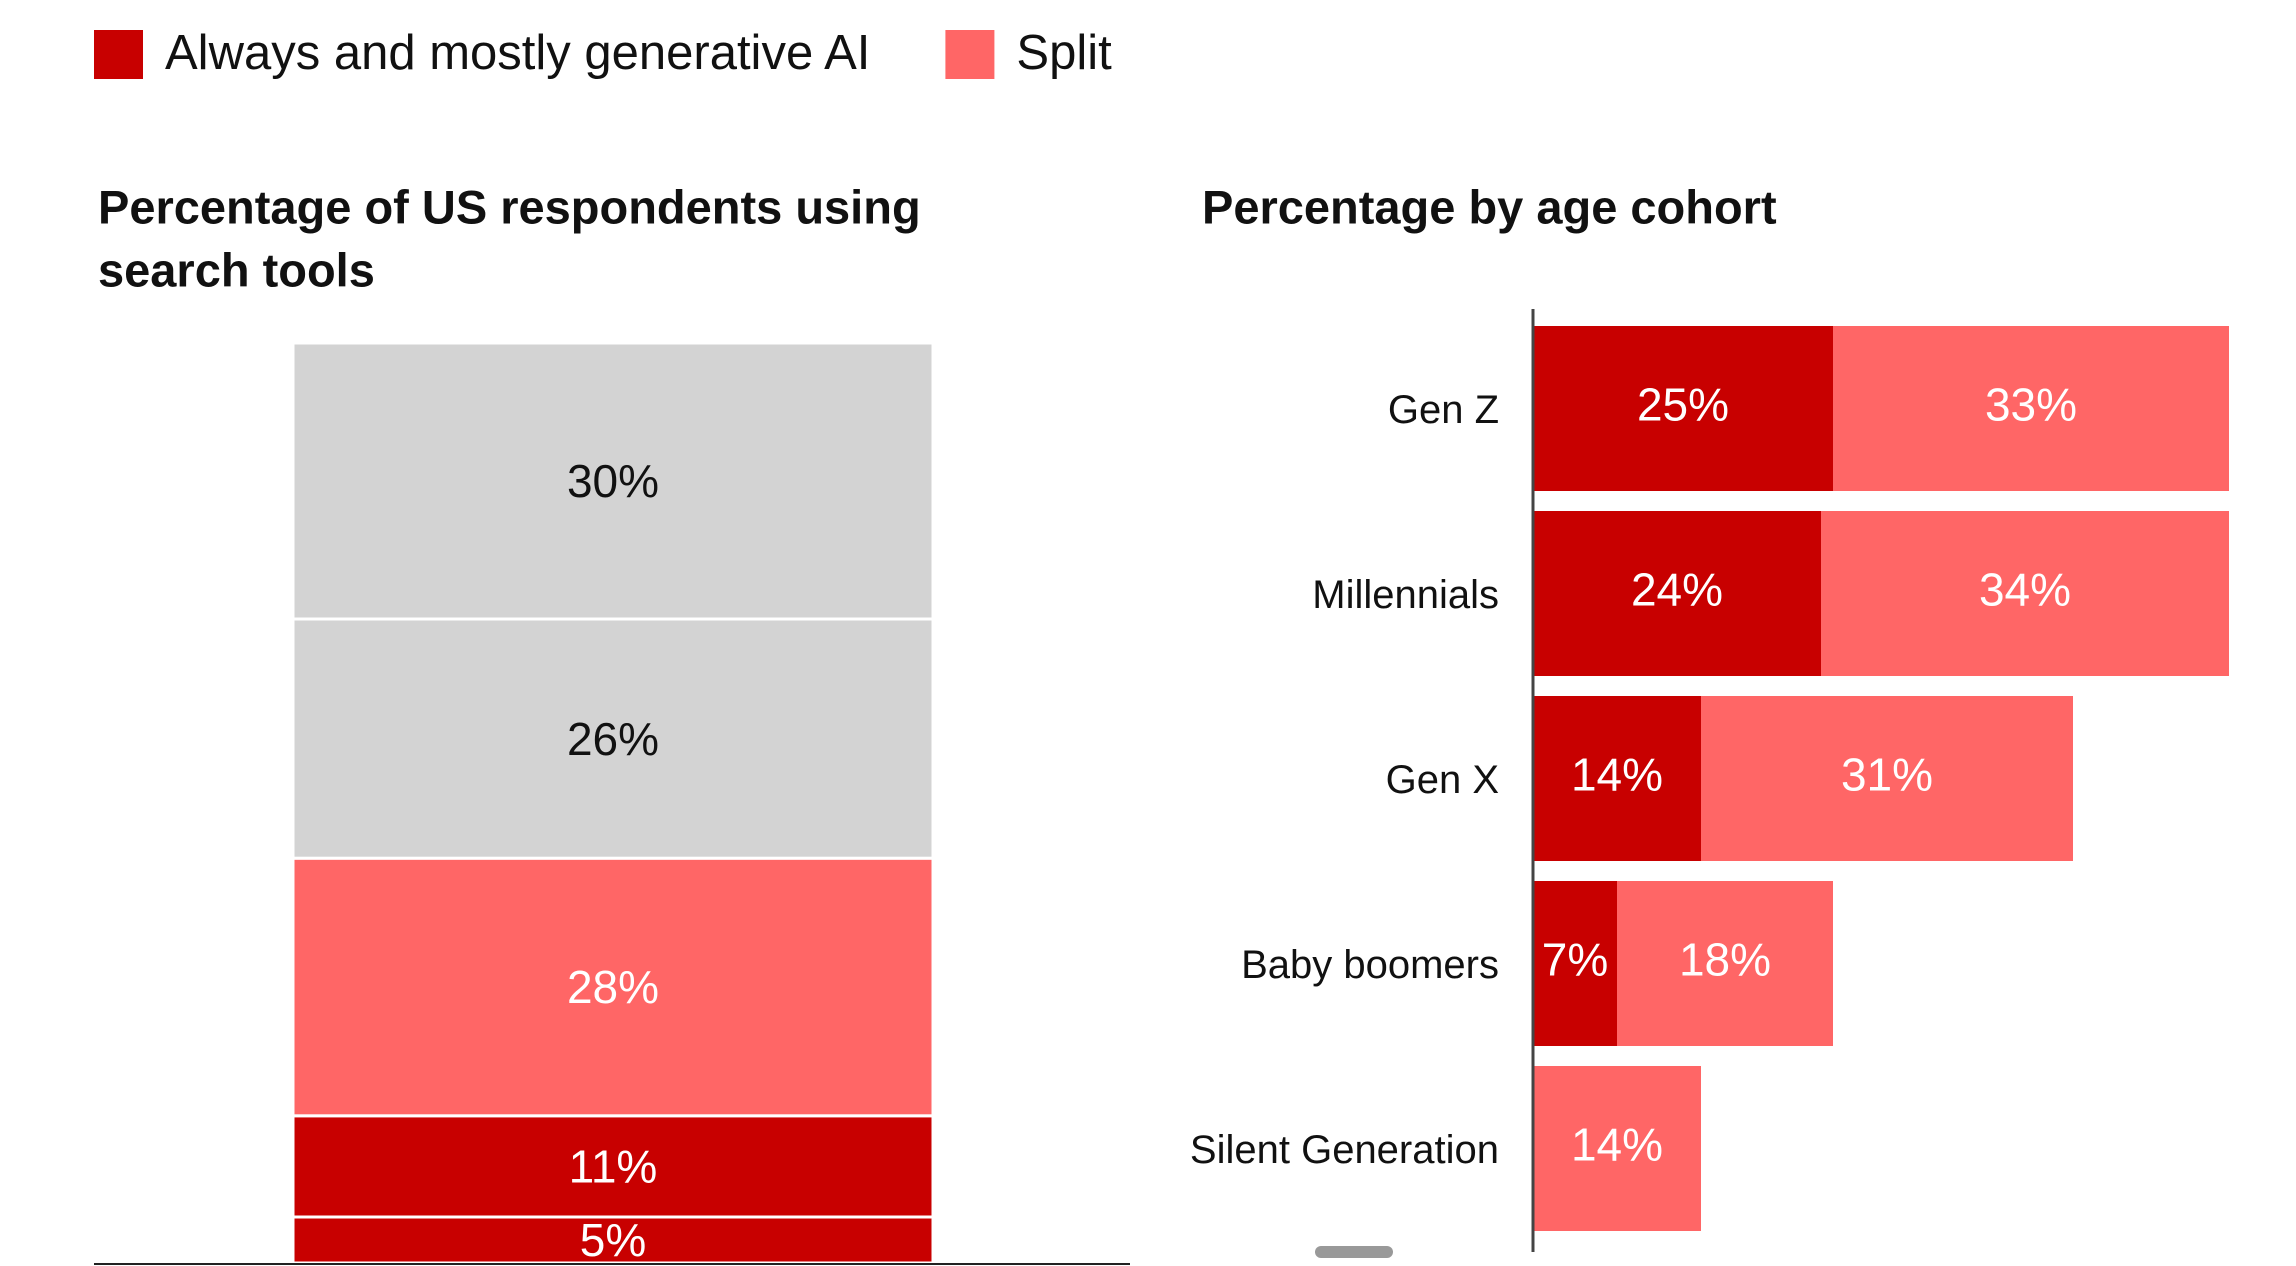  I want to click on value-label: 26%, so click(613, 739).